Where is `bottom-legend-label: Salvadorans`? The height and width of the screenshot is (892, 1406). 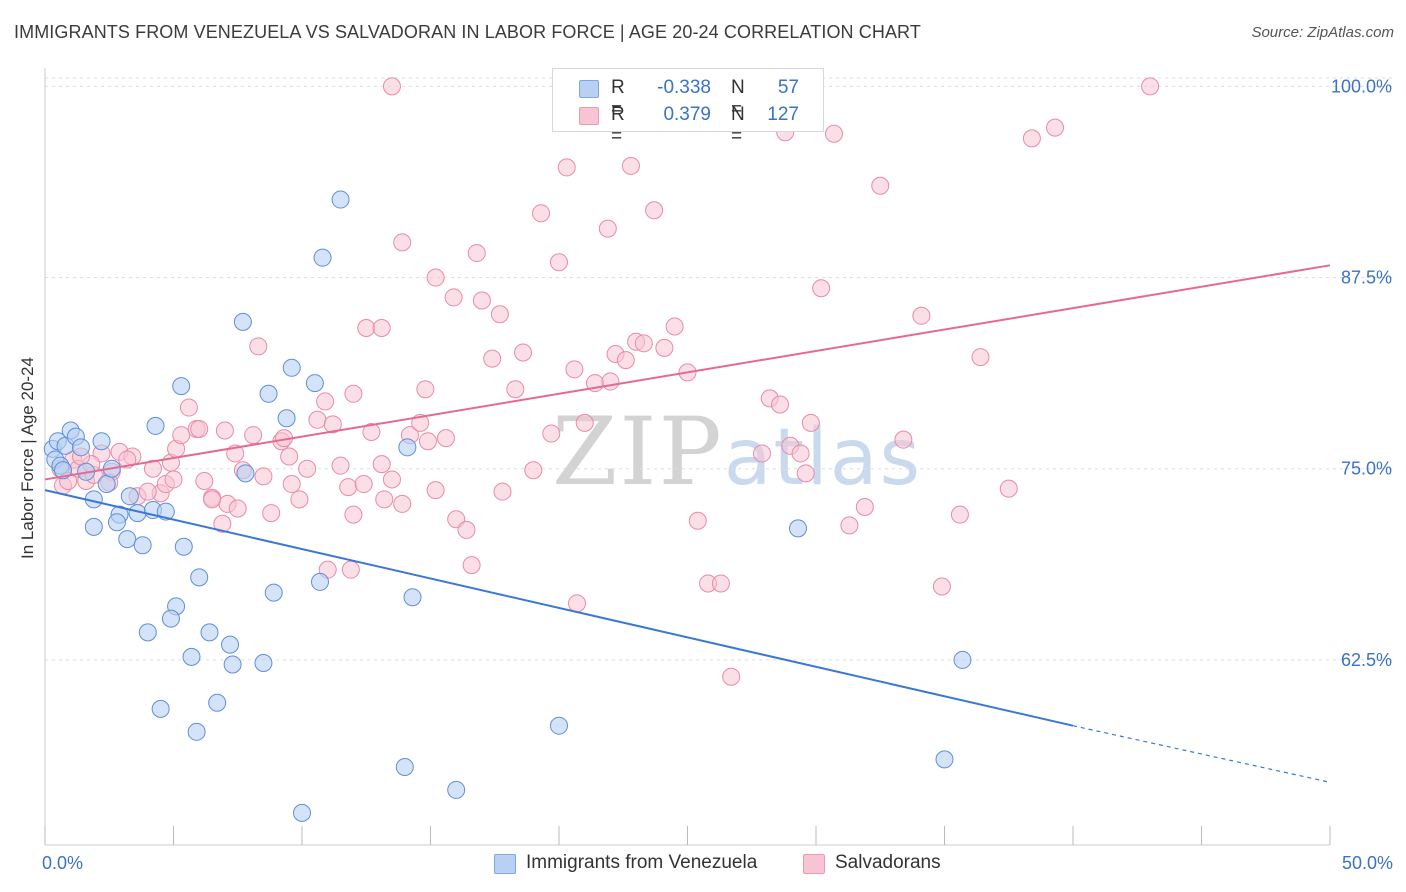
bottom-legend-label: Salvadorans is located at coordinates (888, 862).